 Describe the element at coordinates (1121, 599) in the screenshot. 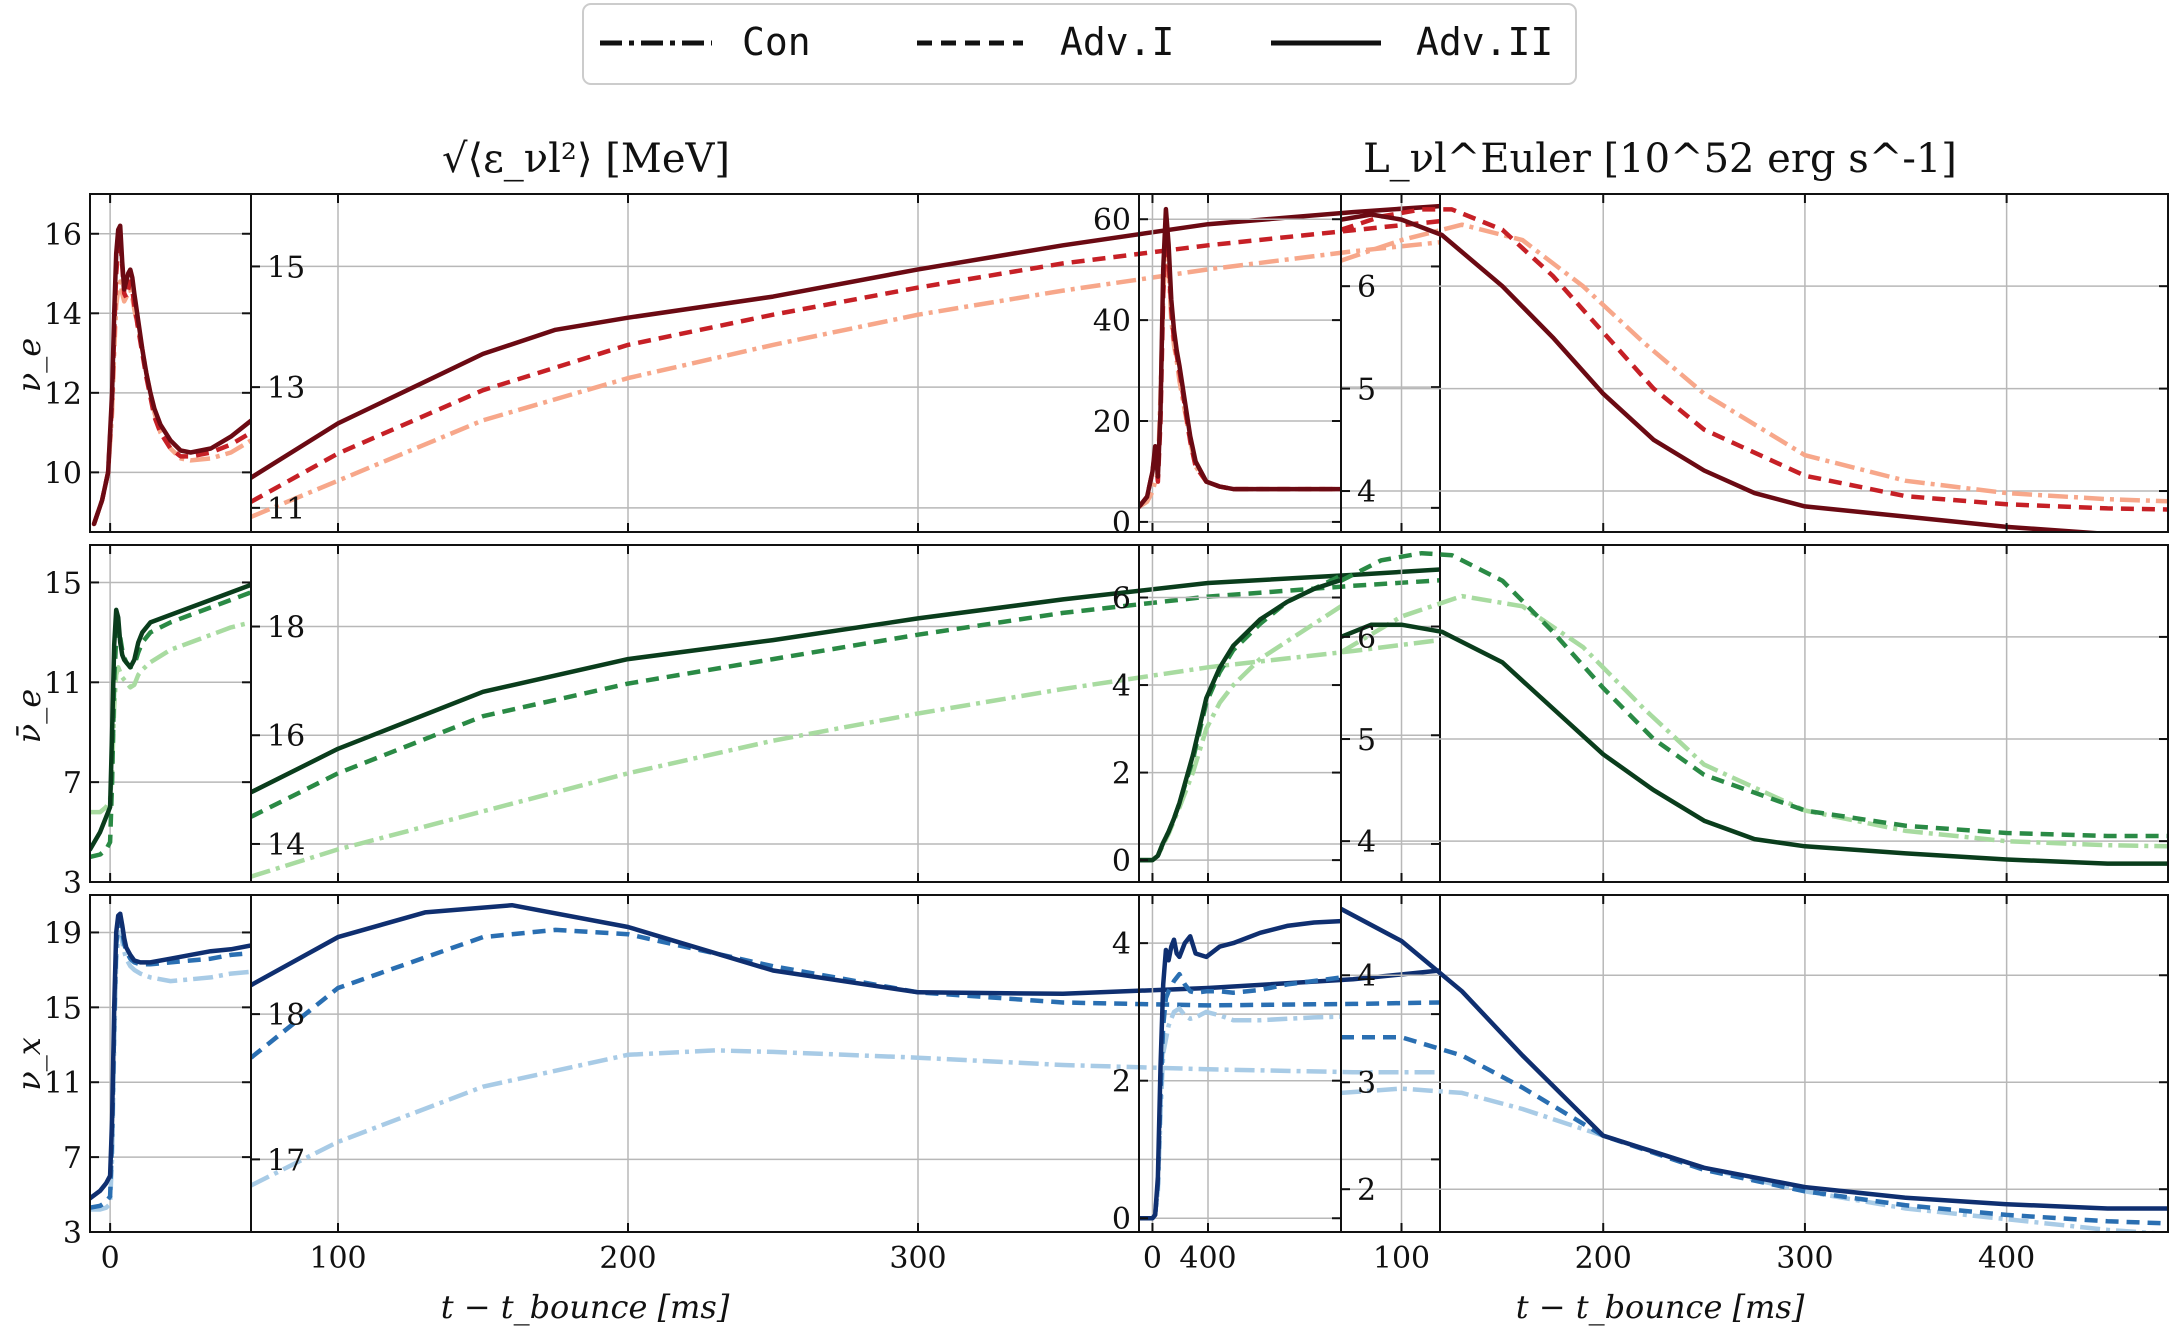

I see `y-tick-label: 6` at that location.